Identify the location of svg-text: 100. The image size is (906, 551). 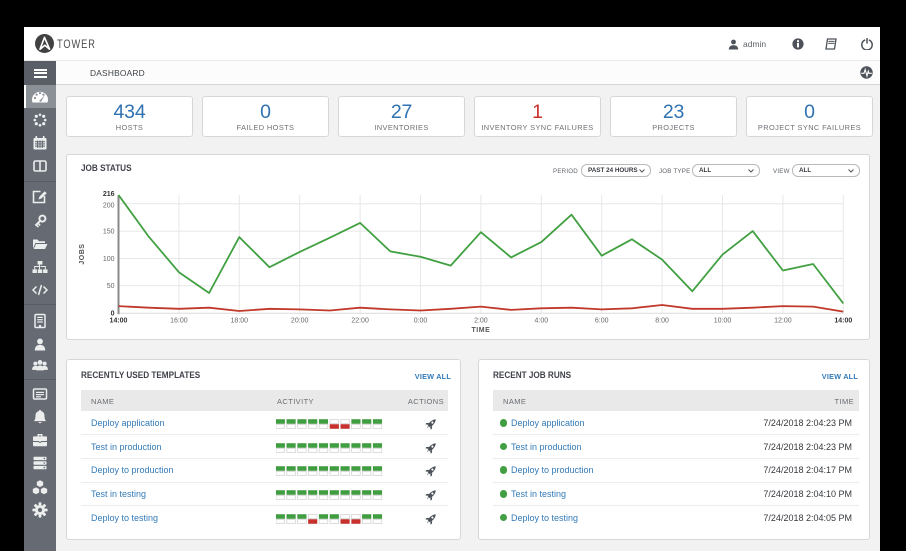
(109, 259).